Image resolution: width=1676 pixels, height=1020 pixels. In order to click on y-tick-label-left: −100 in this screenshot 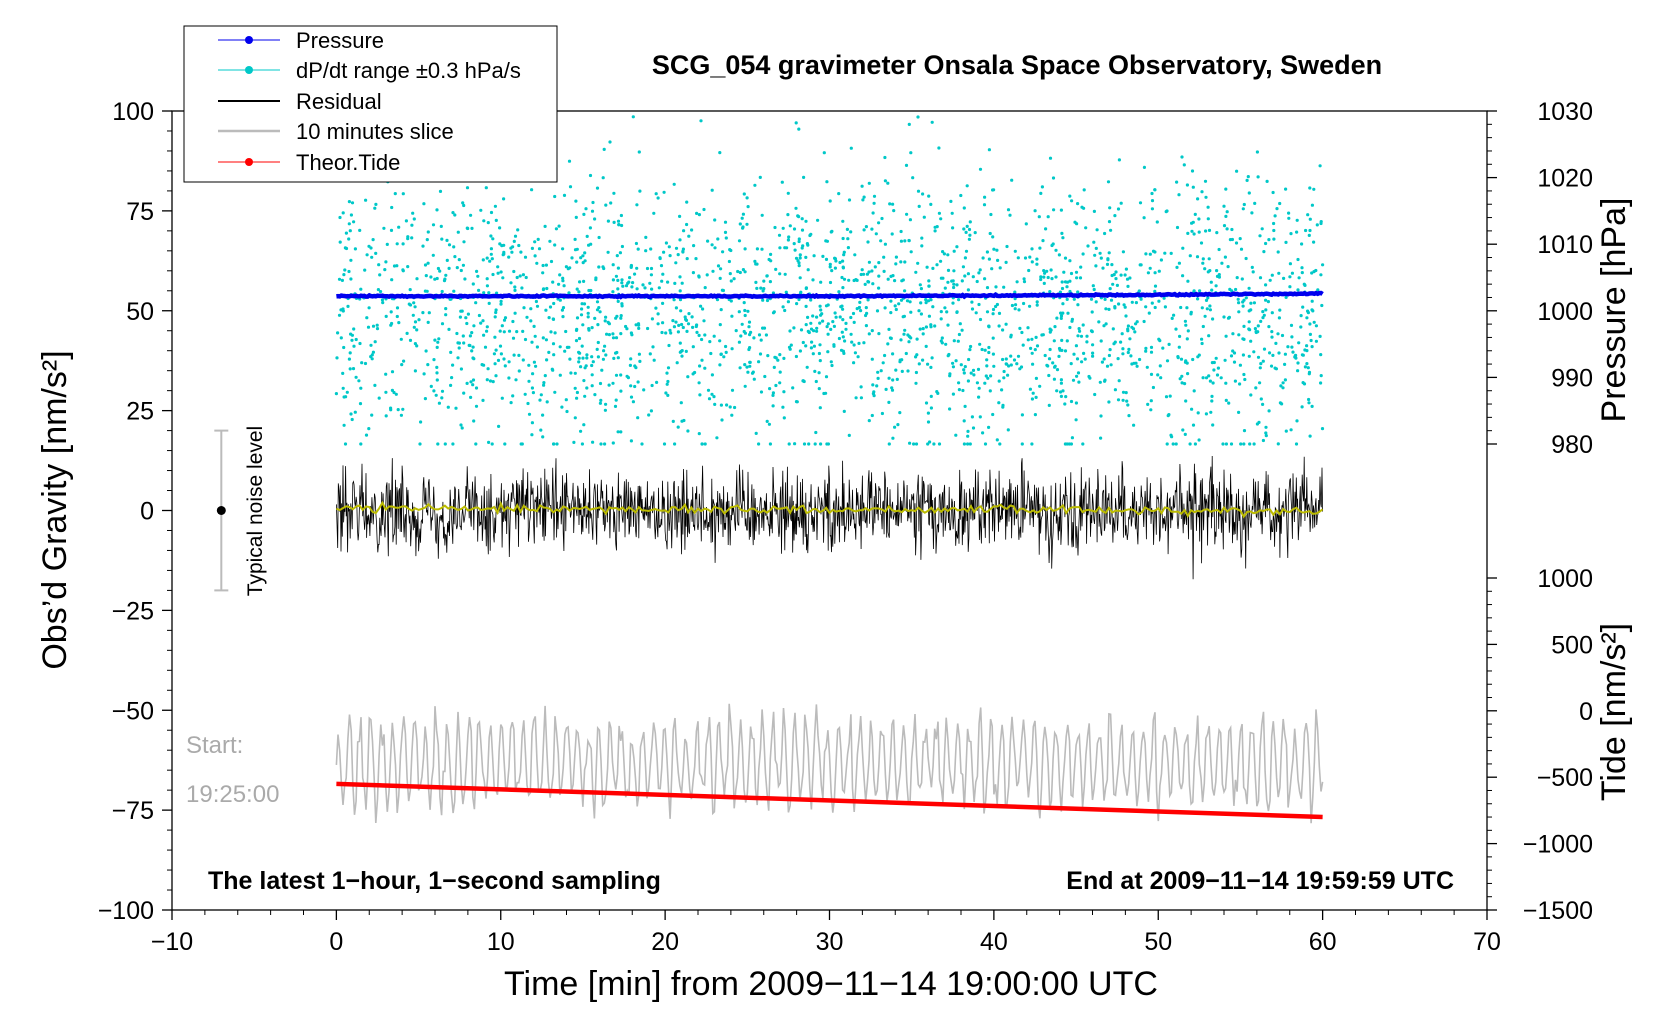, I will do `click(126, 911)`.